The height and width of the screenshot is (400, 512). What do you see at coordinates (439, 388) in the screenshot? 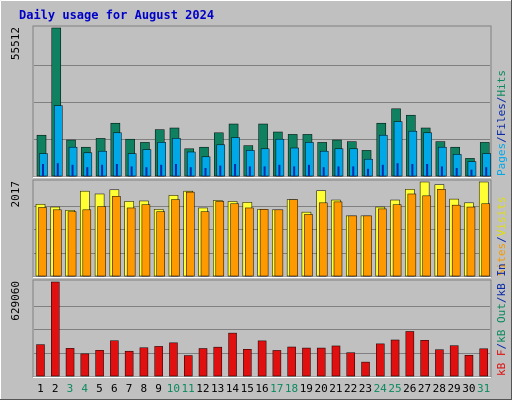
I see `day-label: 28` at bounding box center [439, 388].